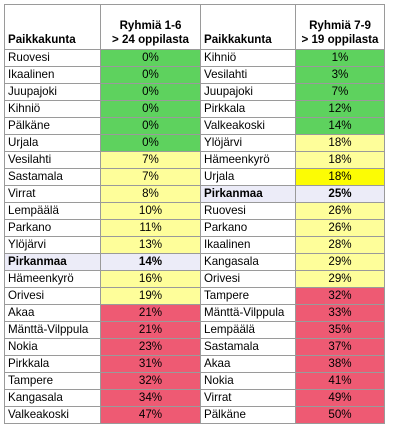  Describe the element at coordinates (248, 347) in the screenshot. I see `right-municipality-cell: Sastamala` at that location.